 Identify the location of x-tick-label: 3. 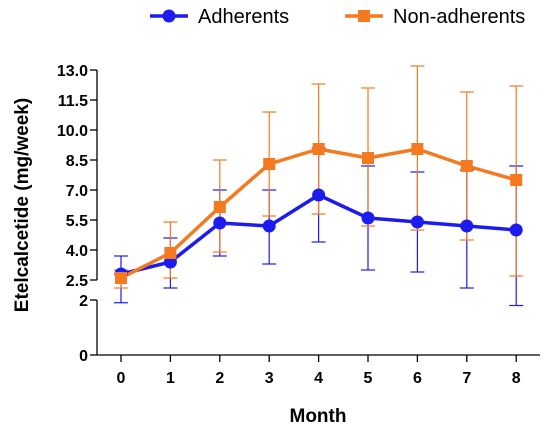
(269, 378).